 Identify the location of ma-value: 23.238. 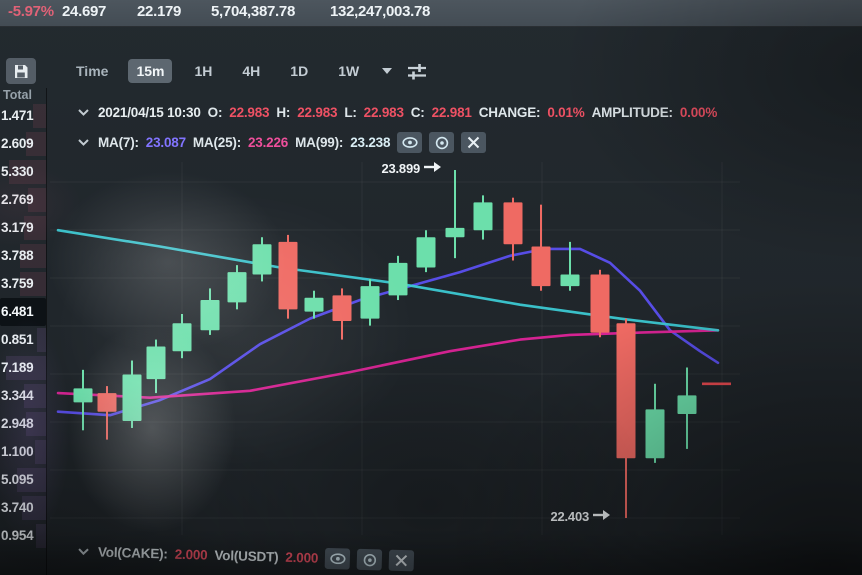
(370, 142).